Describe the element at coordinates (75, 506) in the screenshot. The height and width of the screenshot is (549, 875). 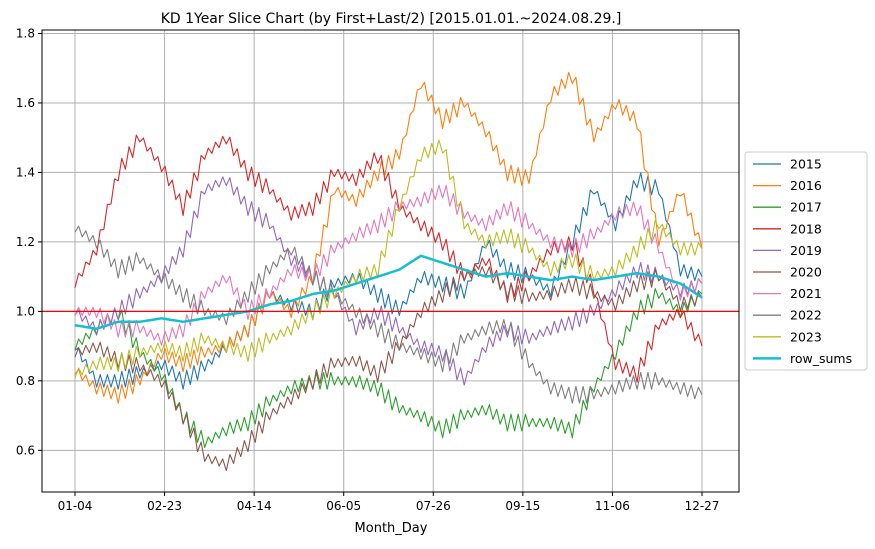
I see `x-tick-label: 01-04` at that location.